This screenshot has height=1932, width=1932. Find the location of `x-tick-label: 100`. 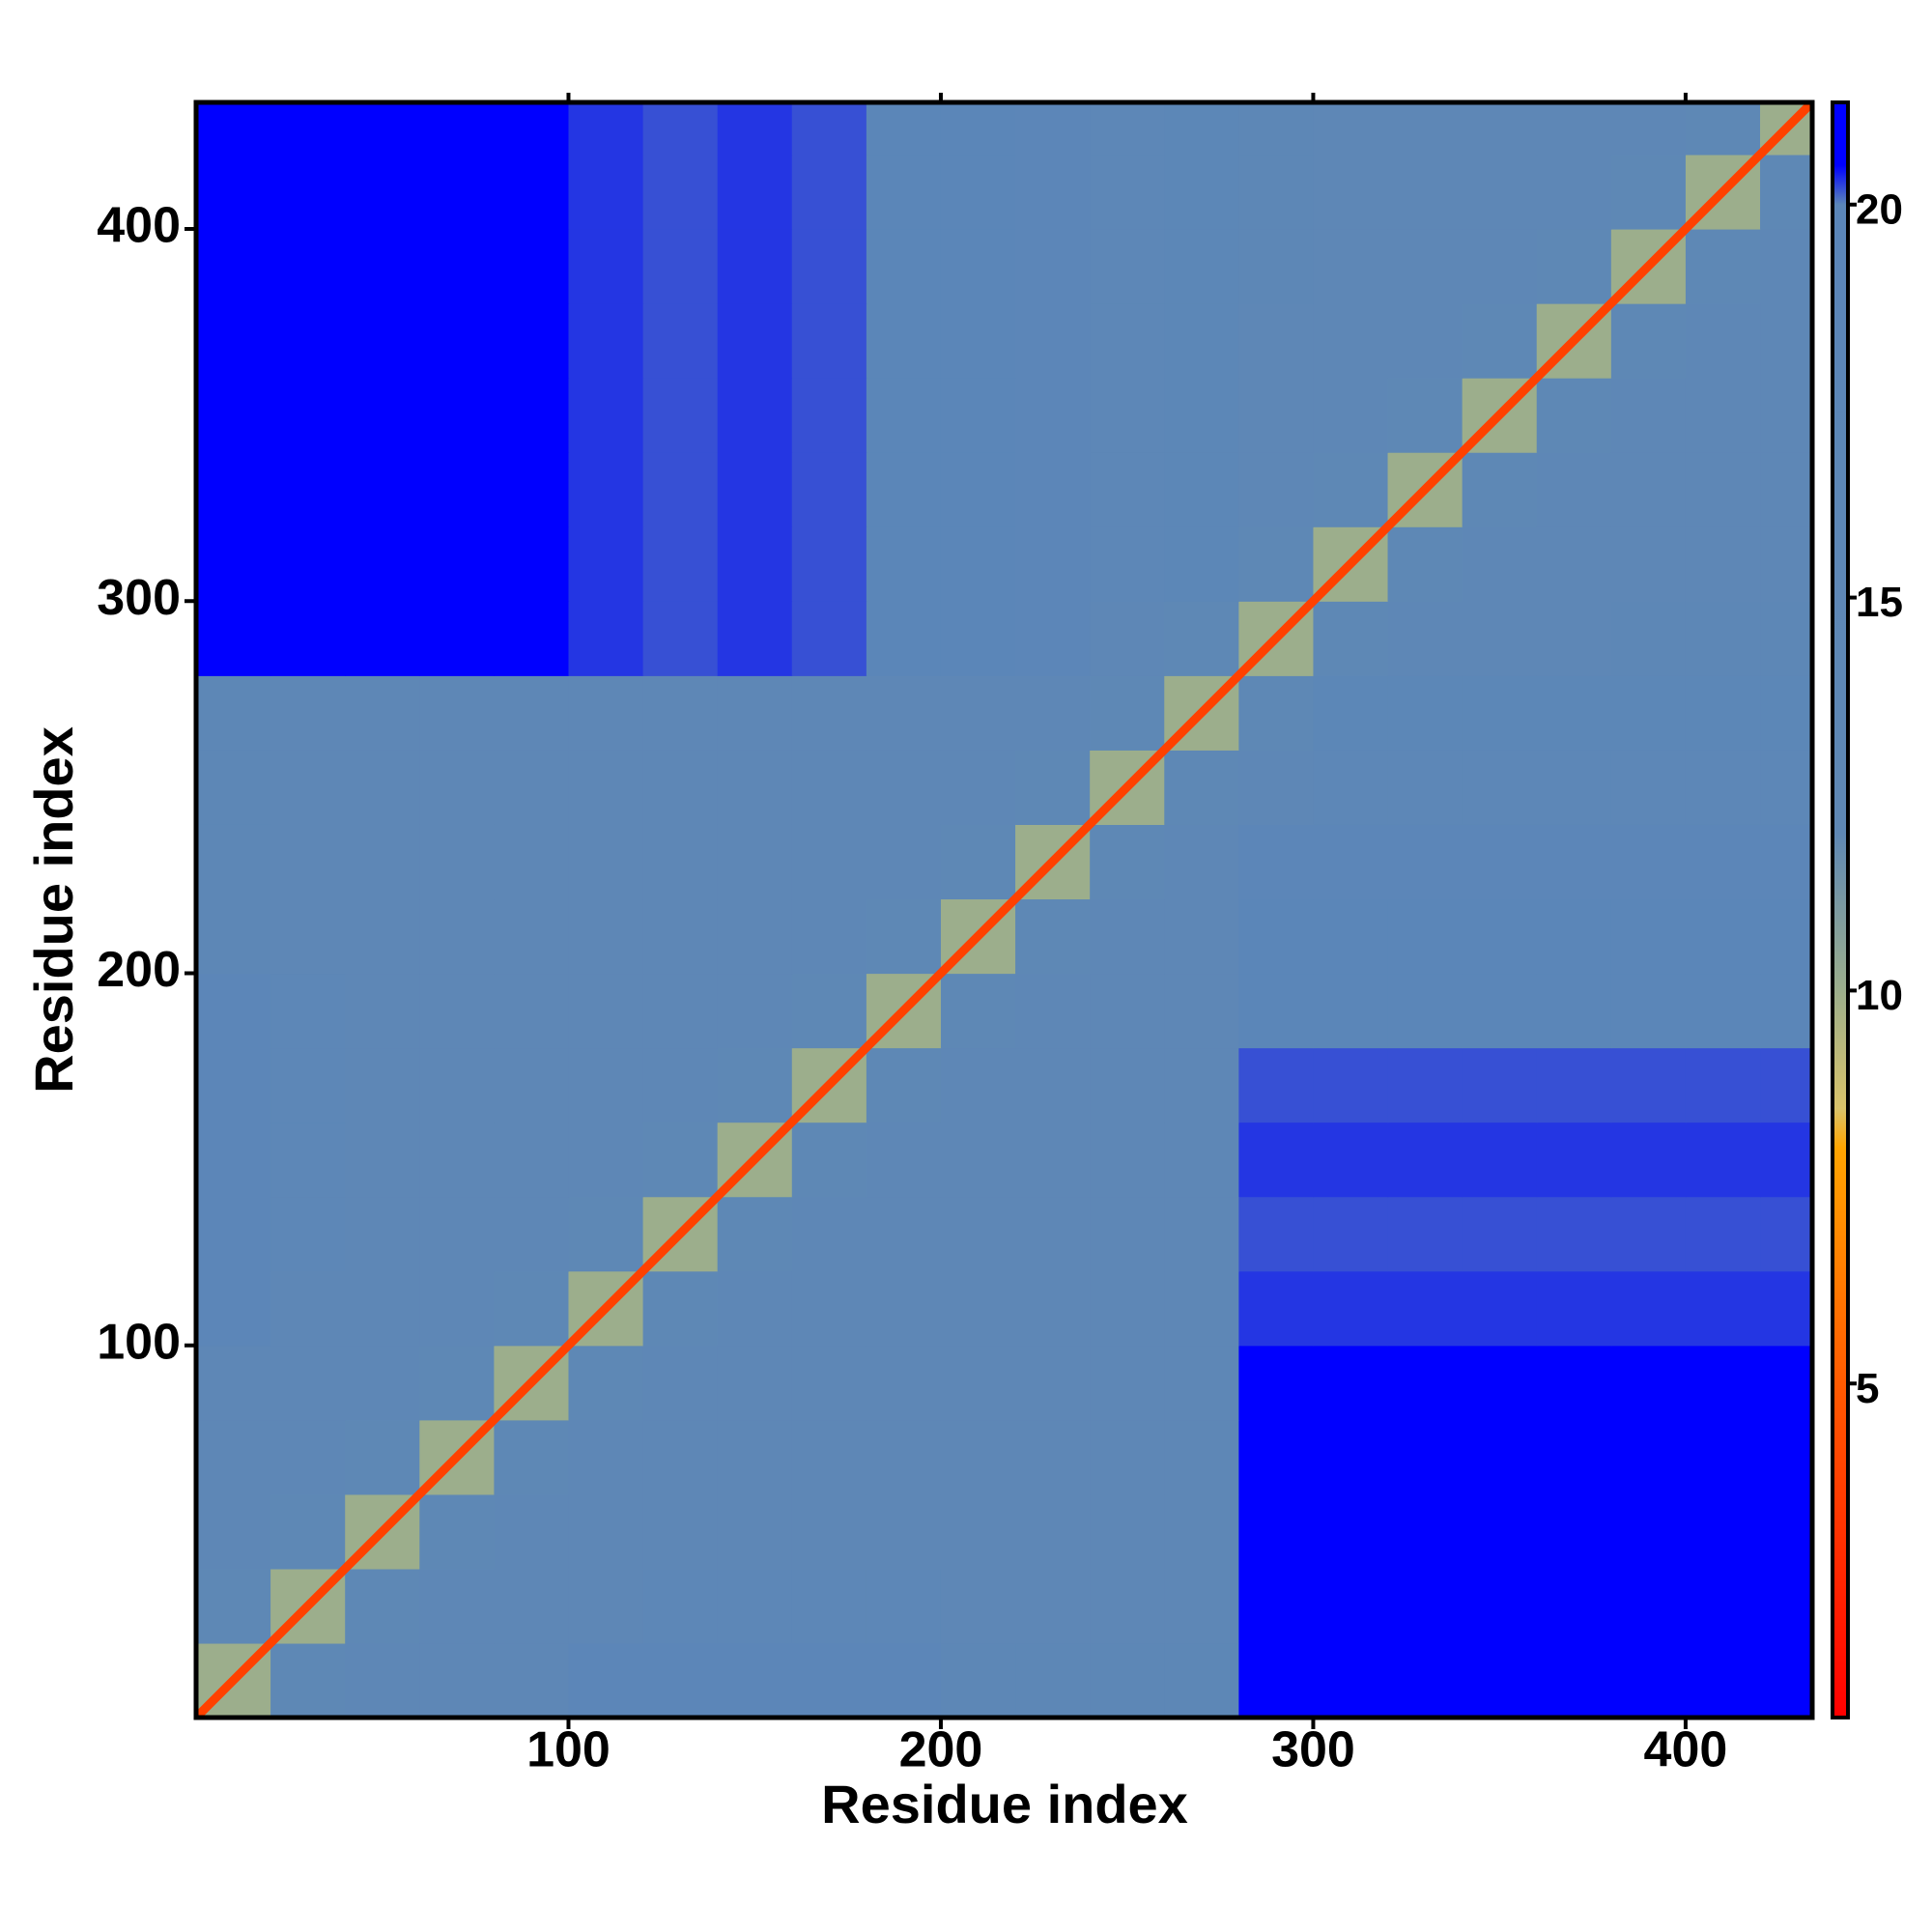

x-tick-label: 100 is located at coordinates (568, 1750).